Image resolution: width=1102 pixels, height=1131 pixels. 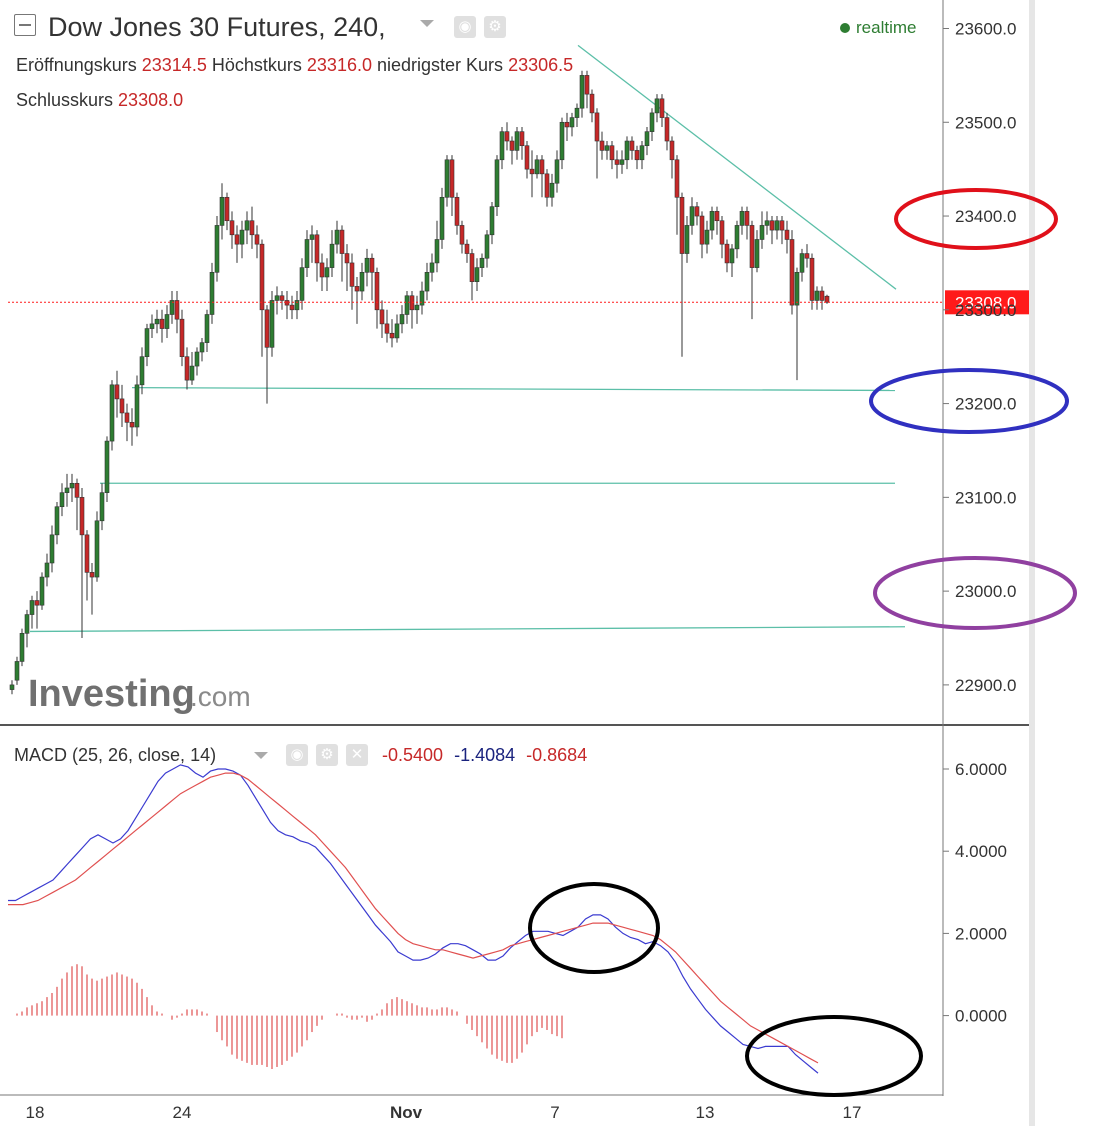 What do you see at coordinates (985, 310) in the screenshot?
I see `price-tick-label: 23300.0` at bounding box center [985, 310].